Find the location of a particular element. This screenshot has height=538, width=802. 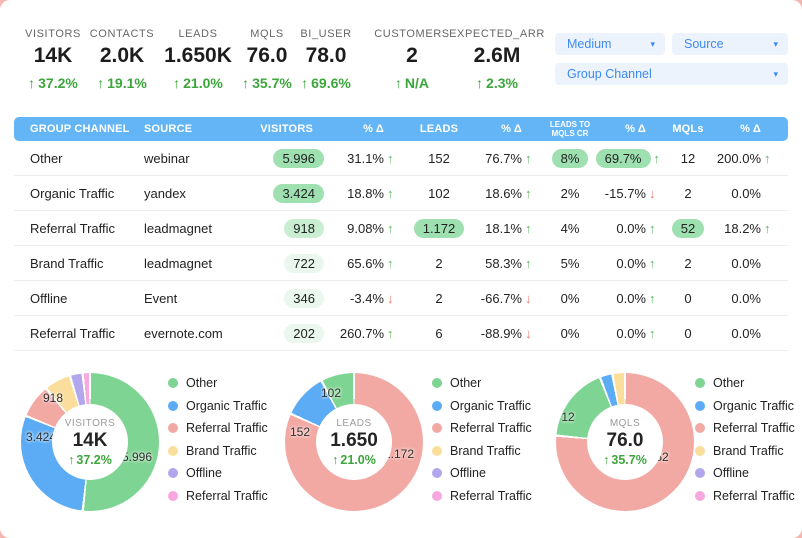

cell-visitors: 918 is located at coordinates (286, 228).